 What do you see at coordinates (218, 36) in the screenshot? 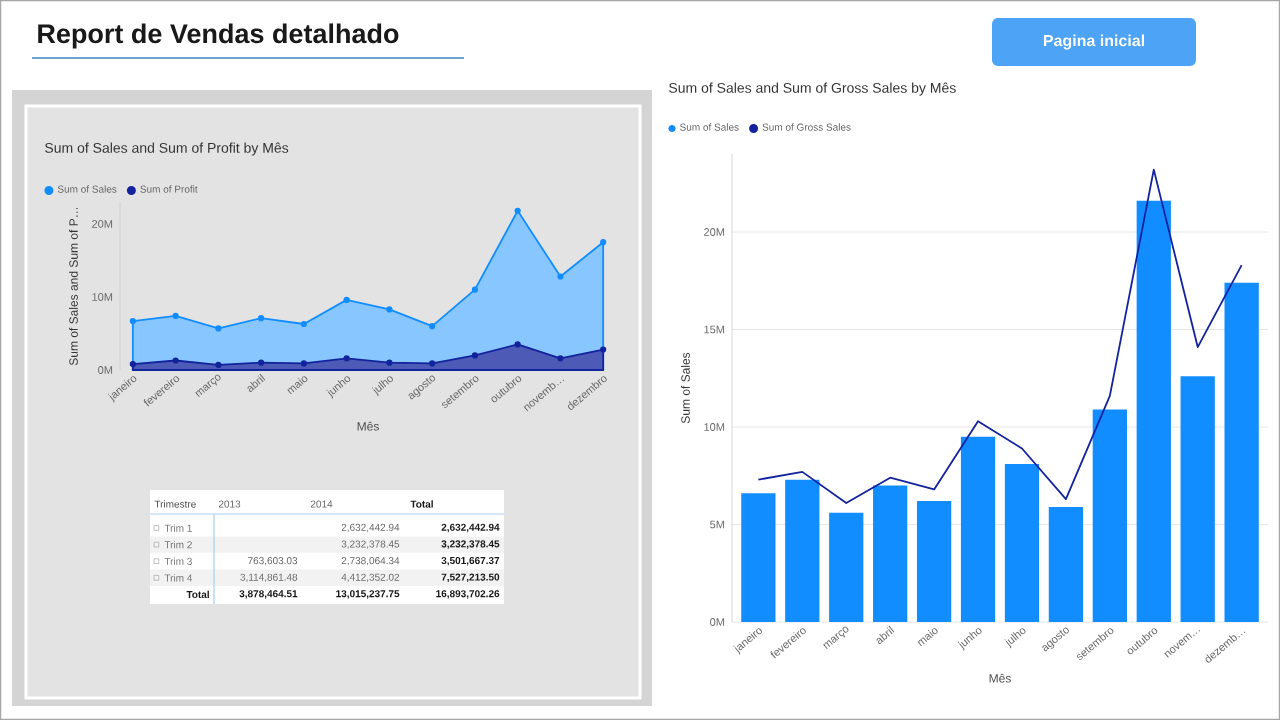
I see `text: Report de Vendas detalhado` at bounding box center [218, 36].